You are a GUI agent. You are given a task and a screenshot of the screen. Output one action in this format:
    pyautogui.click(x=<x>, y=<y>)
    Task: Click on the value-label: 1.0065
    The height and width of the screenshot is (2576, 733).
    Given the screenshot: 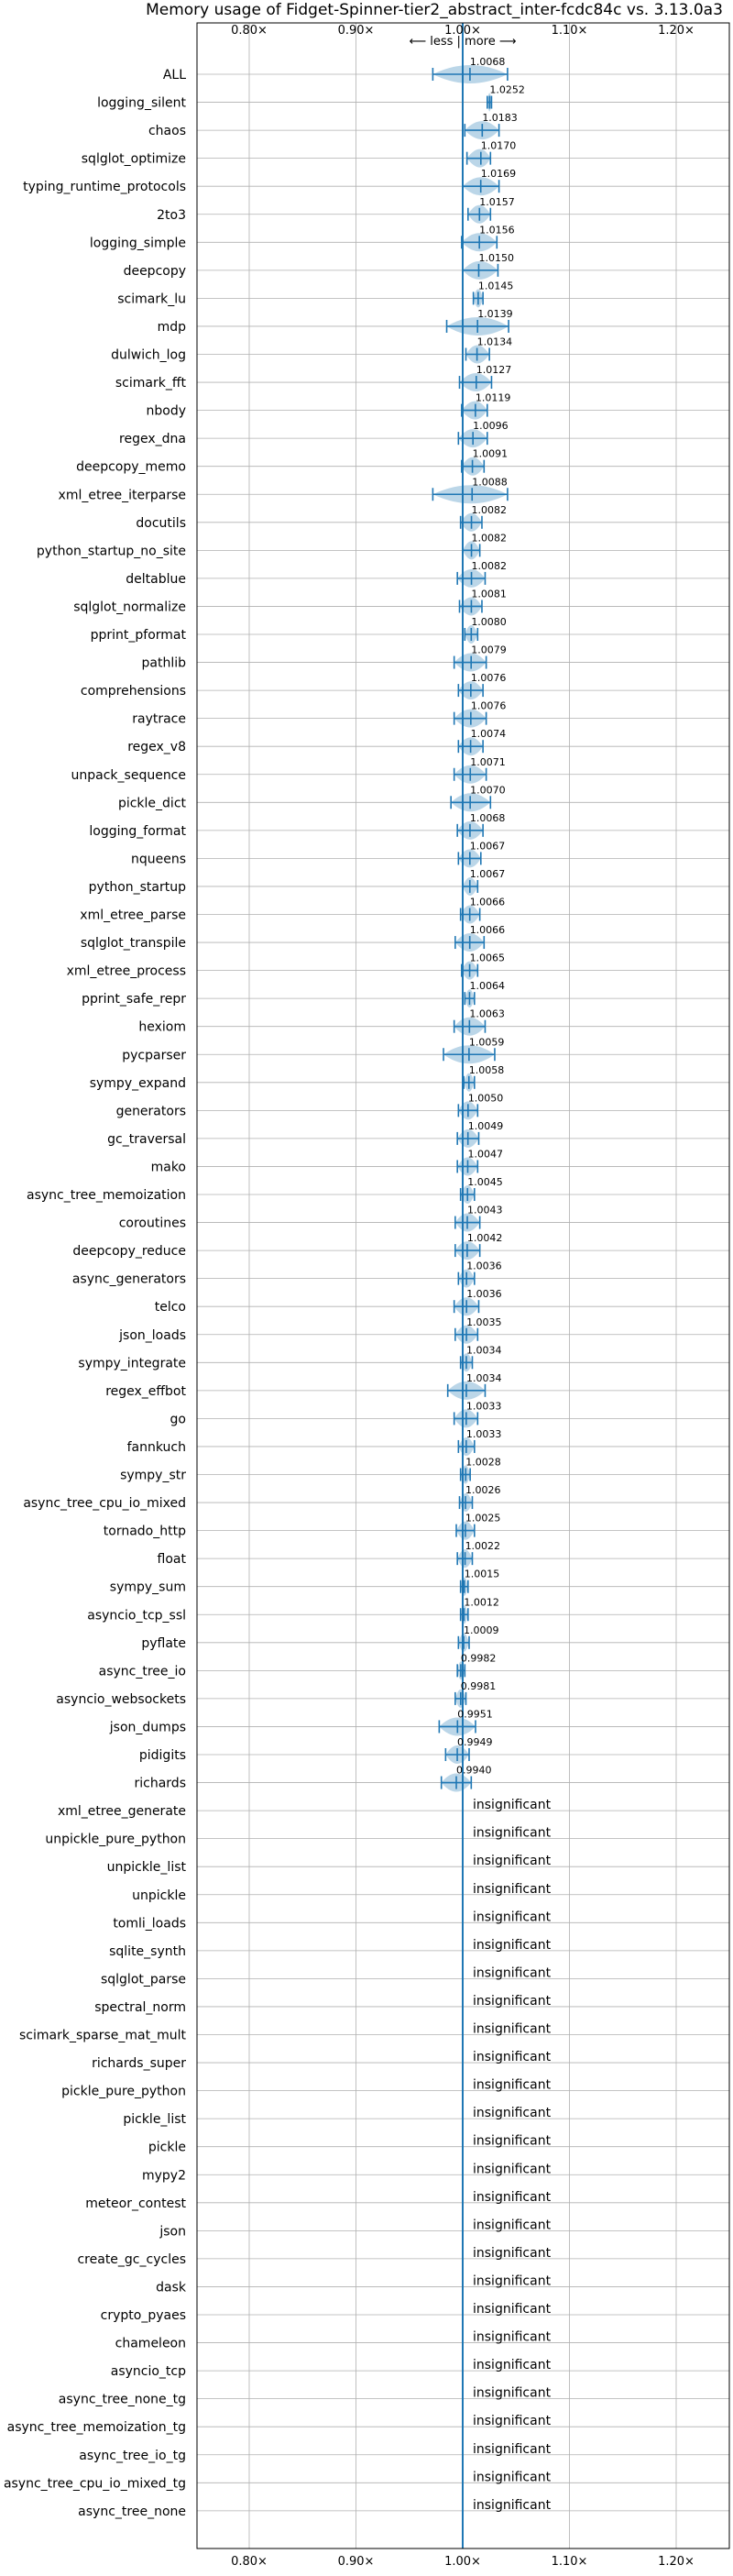 What is the action you would take?
    pyautogui.click(x=488, y=958)
    